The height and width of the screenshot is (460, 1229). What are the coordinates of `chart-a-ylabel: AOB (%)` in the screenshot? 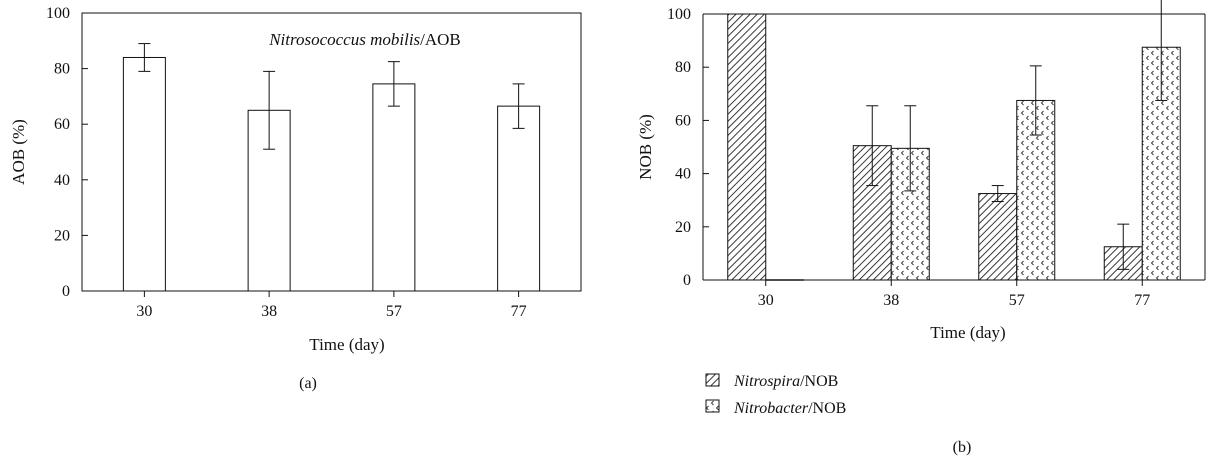 It's located at (18, 152).